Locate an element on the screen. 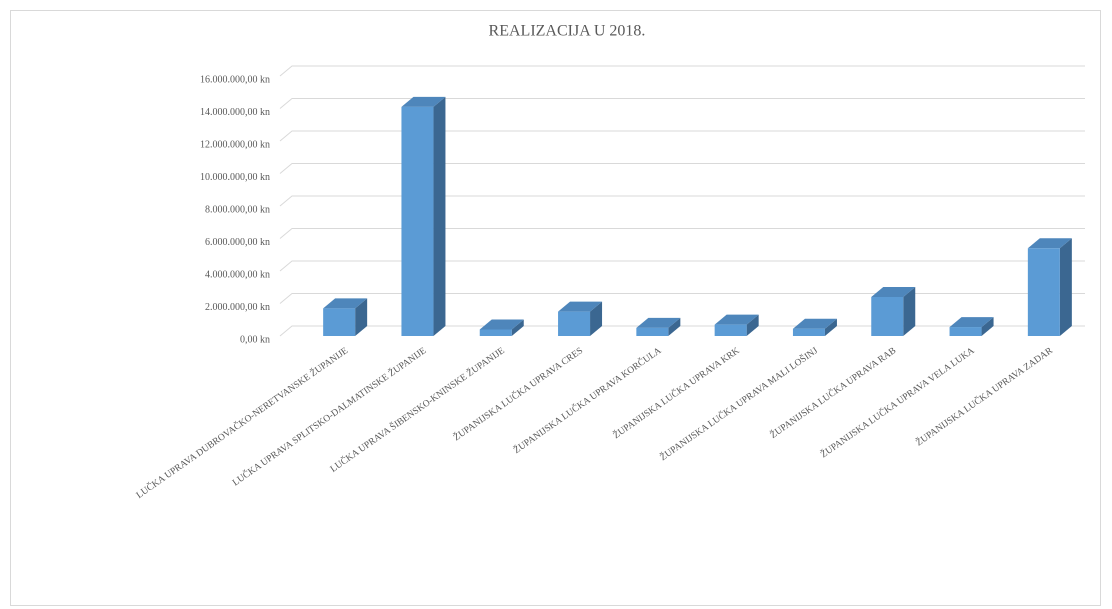 The width and height of the screenshot is (1112, 609). y-tick-label: 6.000.000,00 kn is located at coordinates (237, 242).